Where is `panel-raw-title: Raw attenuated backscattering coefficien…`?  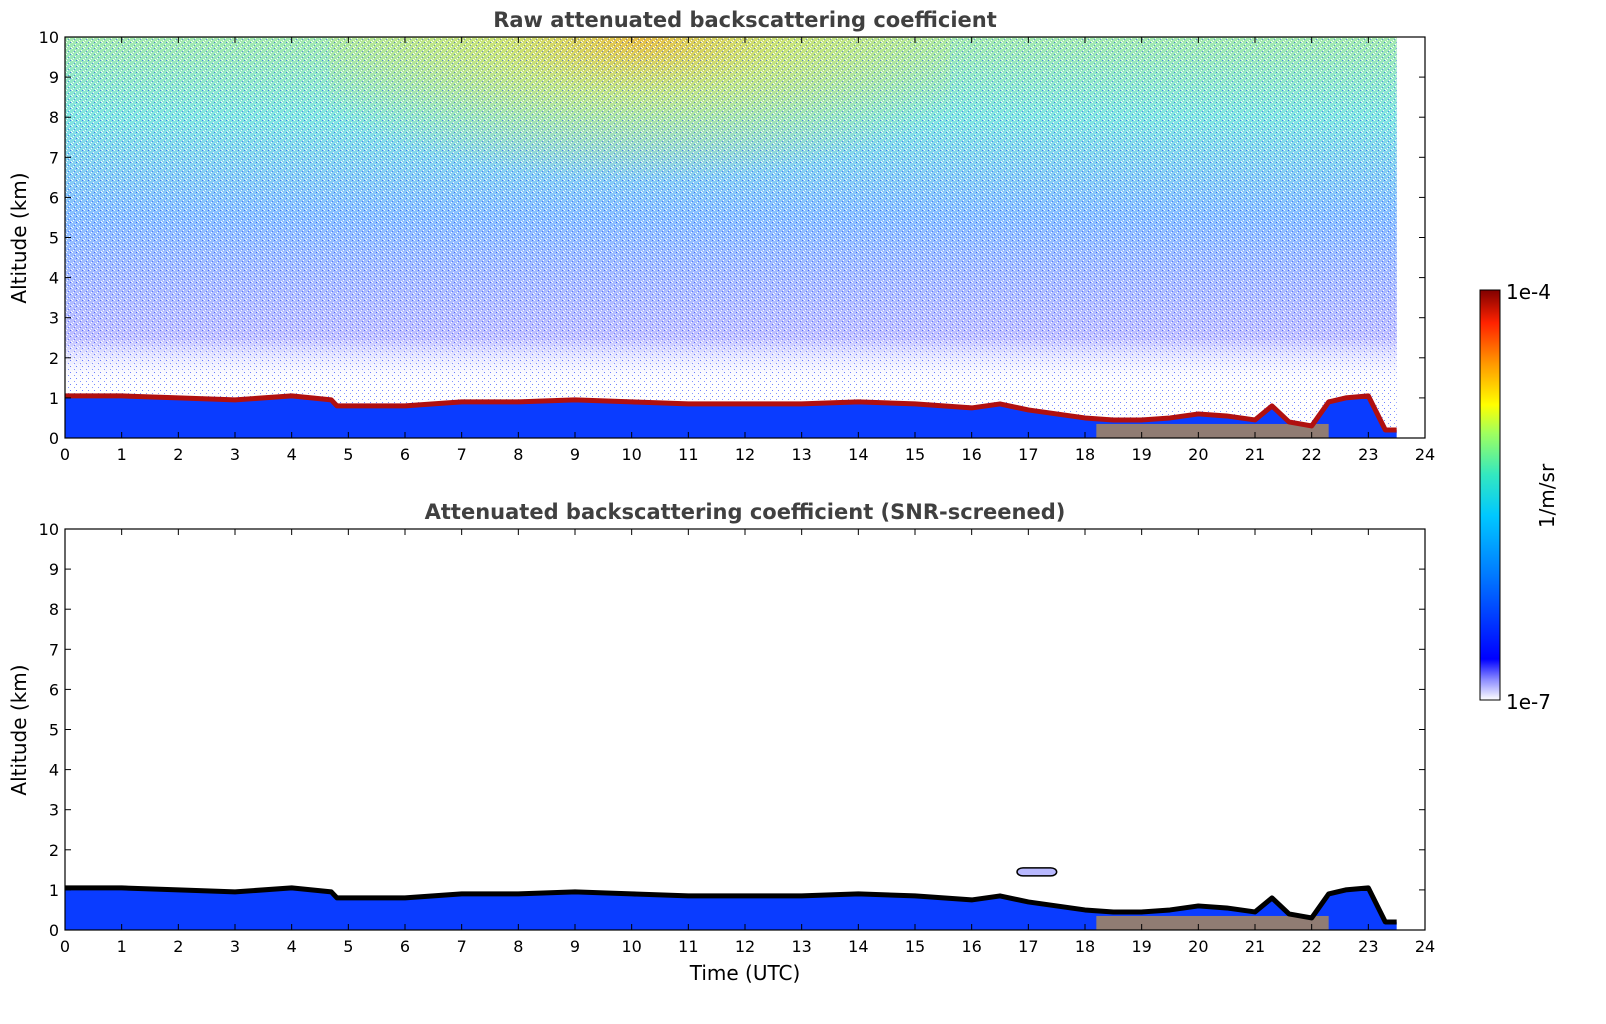 panel-raw-title: Raw attenuated backscattering coefficien… is located at coordinates (745, 20).